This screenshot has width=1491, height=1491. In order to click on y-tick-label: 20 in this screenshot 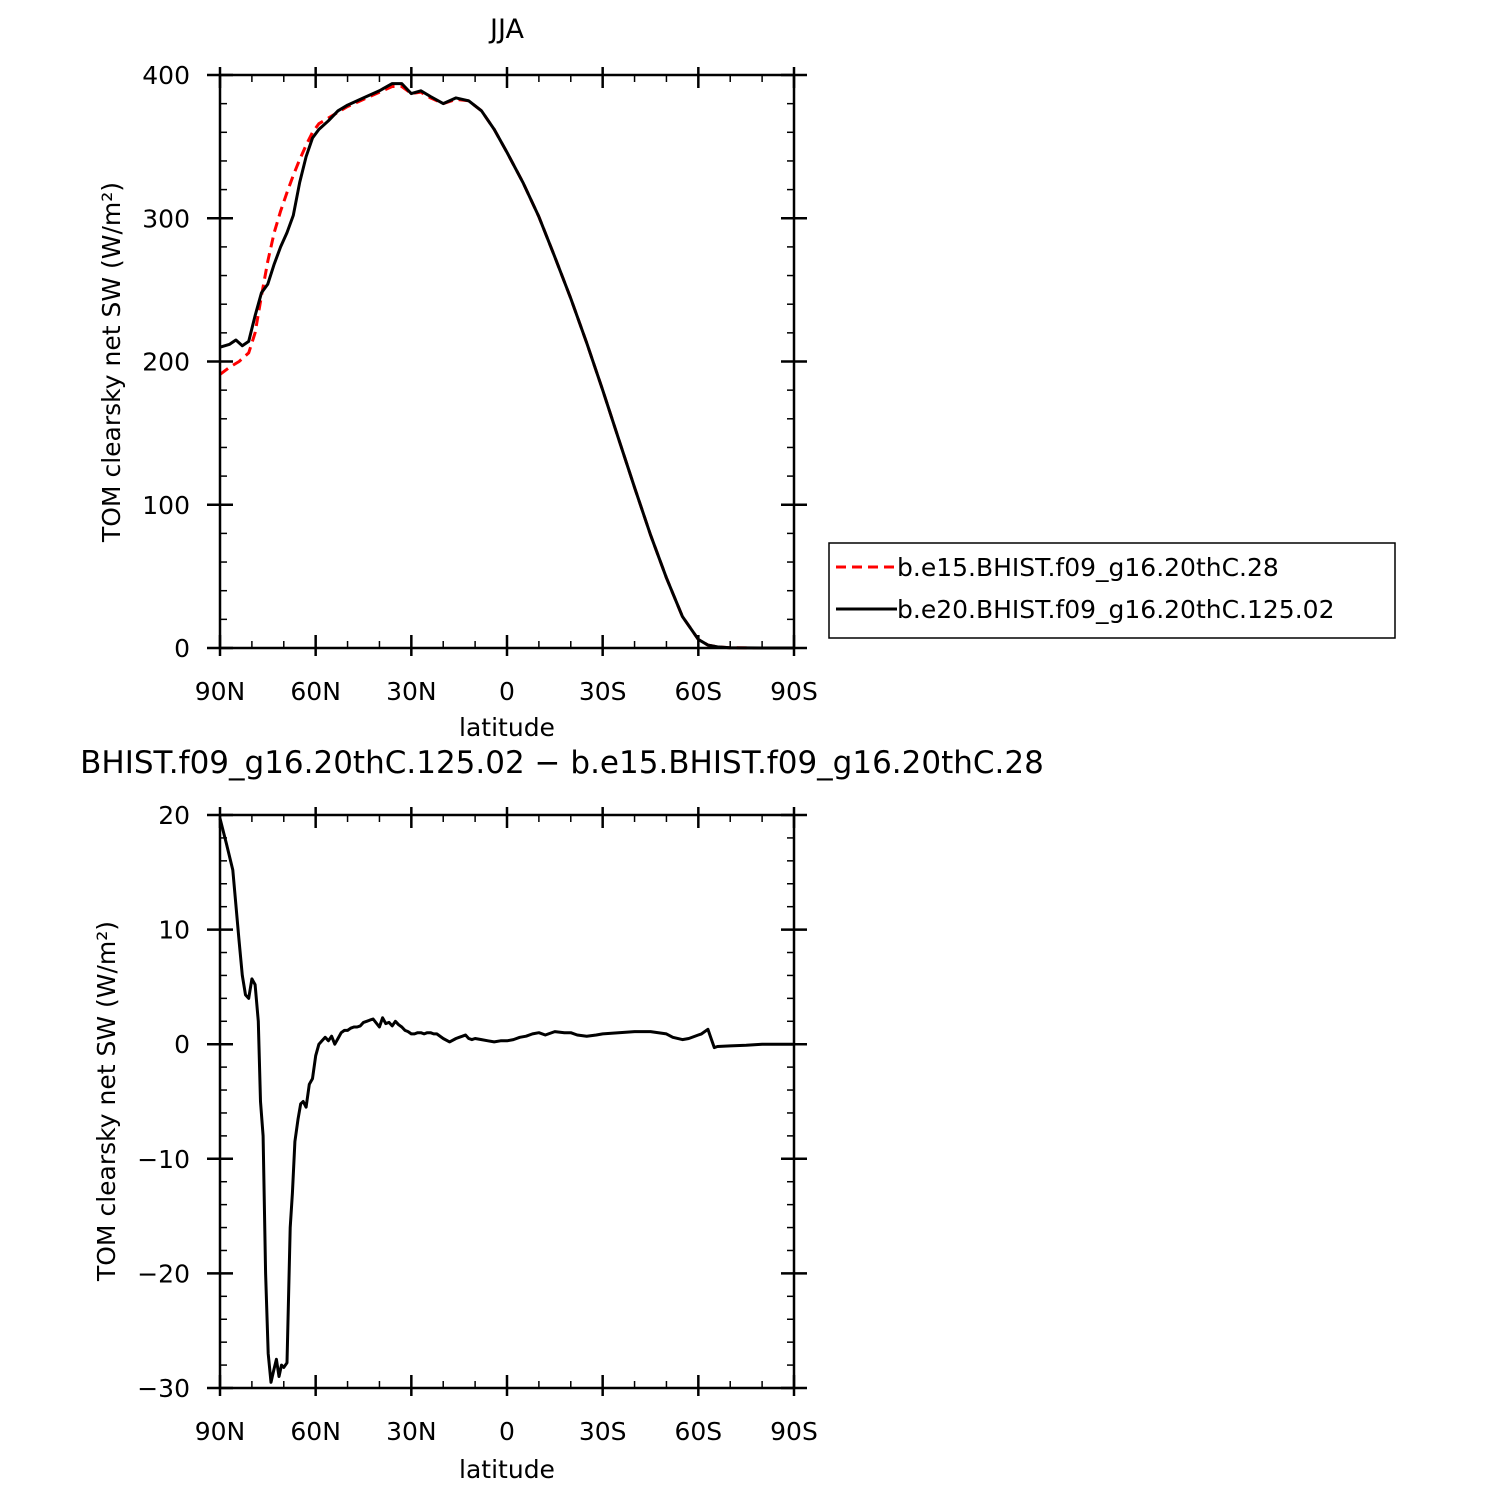, I will do `click(174, 815)`.